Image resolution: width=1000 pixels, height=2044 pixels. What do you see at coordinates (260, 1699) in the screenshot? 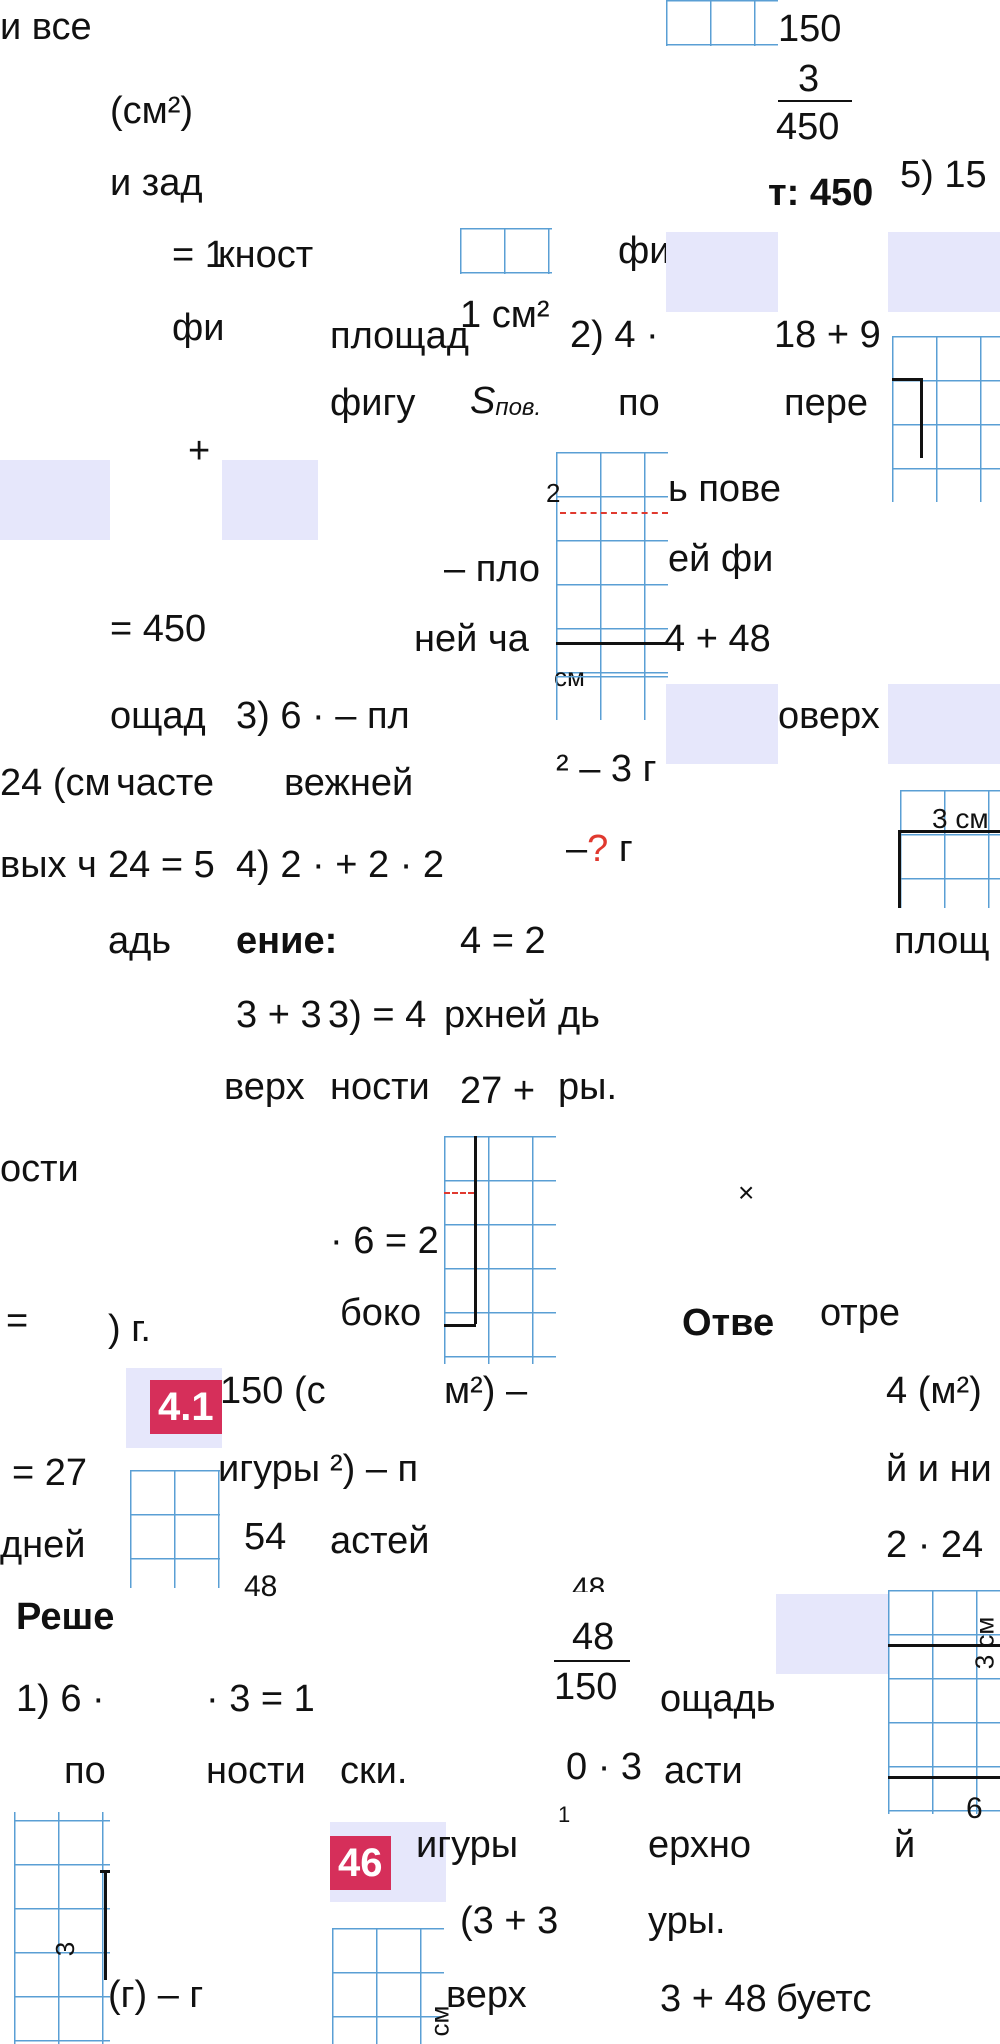
I see `text-fragment: · 3 = 1` at bounding box center [260, 1699].